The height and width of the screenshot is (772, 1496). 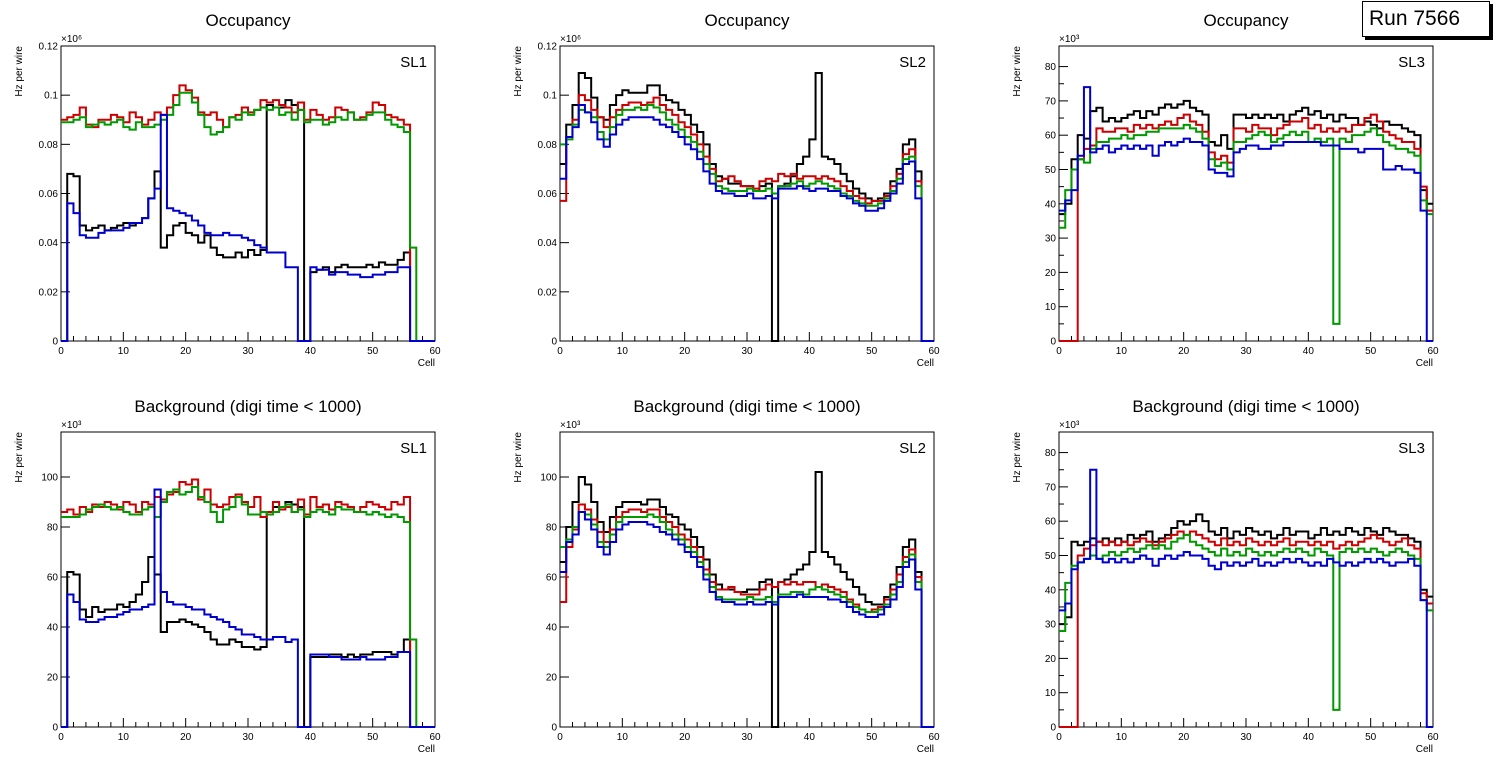 I want to click on y-tick-label: 0.06, so click(x=49, y=194).